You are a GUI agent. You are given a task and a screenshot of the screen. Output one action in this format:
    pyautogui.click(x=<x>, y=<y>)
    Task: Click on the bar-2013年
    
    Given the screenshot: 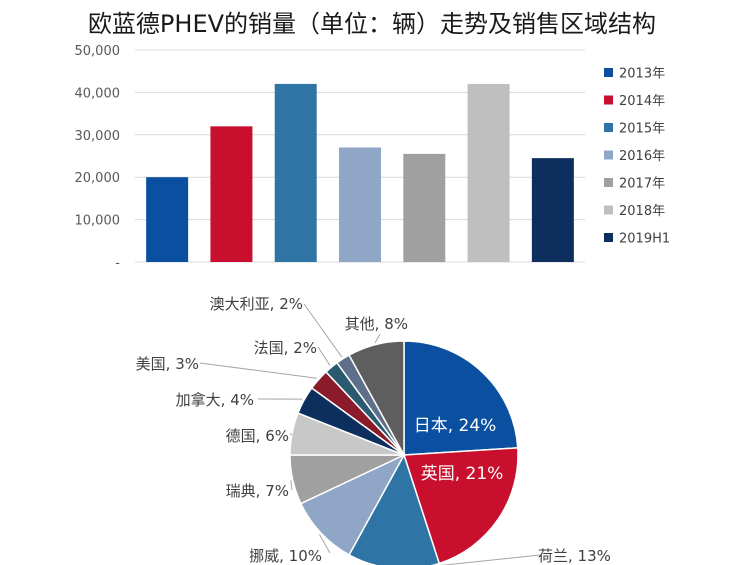 What is the action you would take?
    pyautogui.click(x=167, y=219)
    